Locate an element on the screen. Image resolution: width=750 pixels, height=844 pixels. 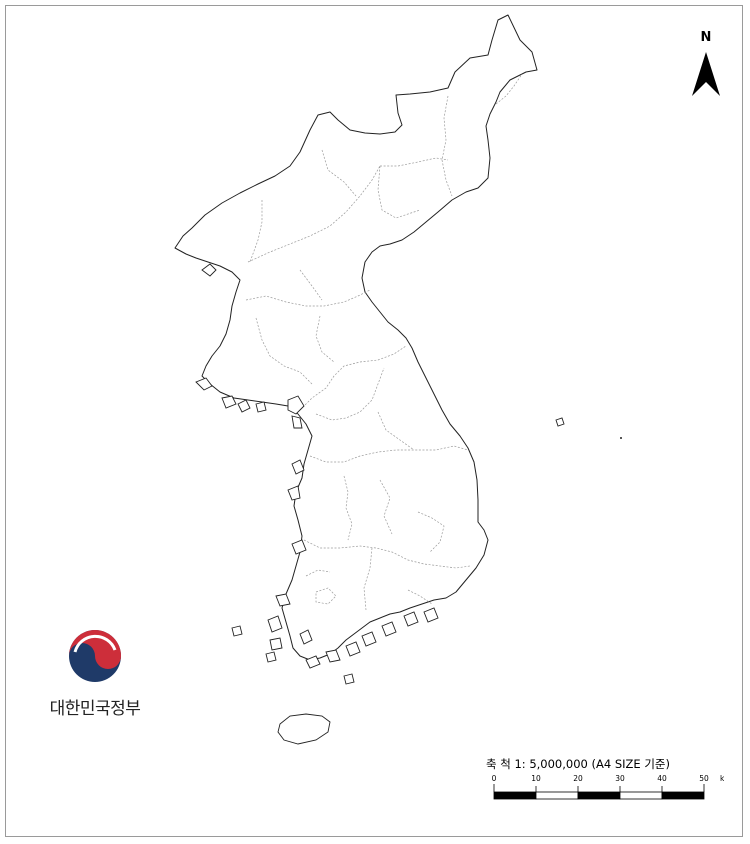
government-emblem: 대한민국정부 is located at coordinates (95, 674).